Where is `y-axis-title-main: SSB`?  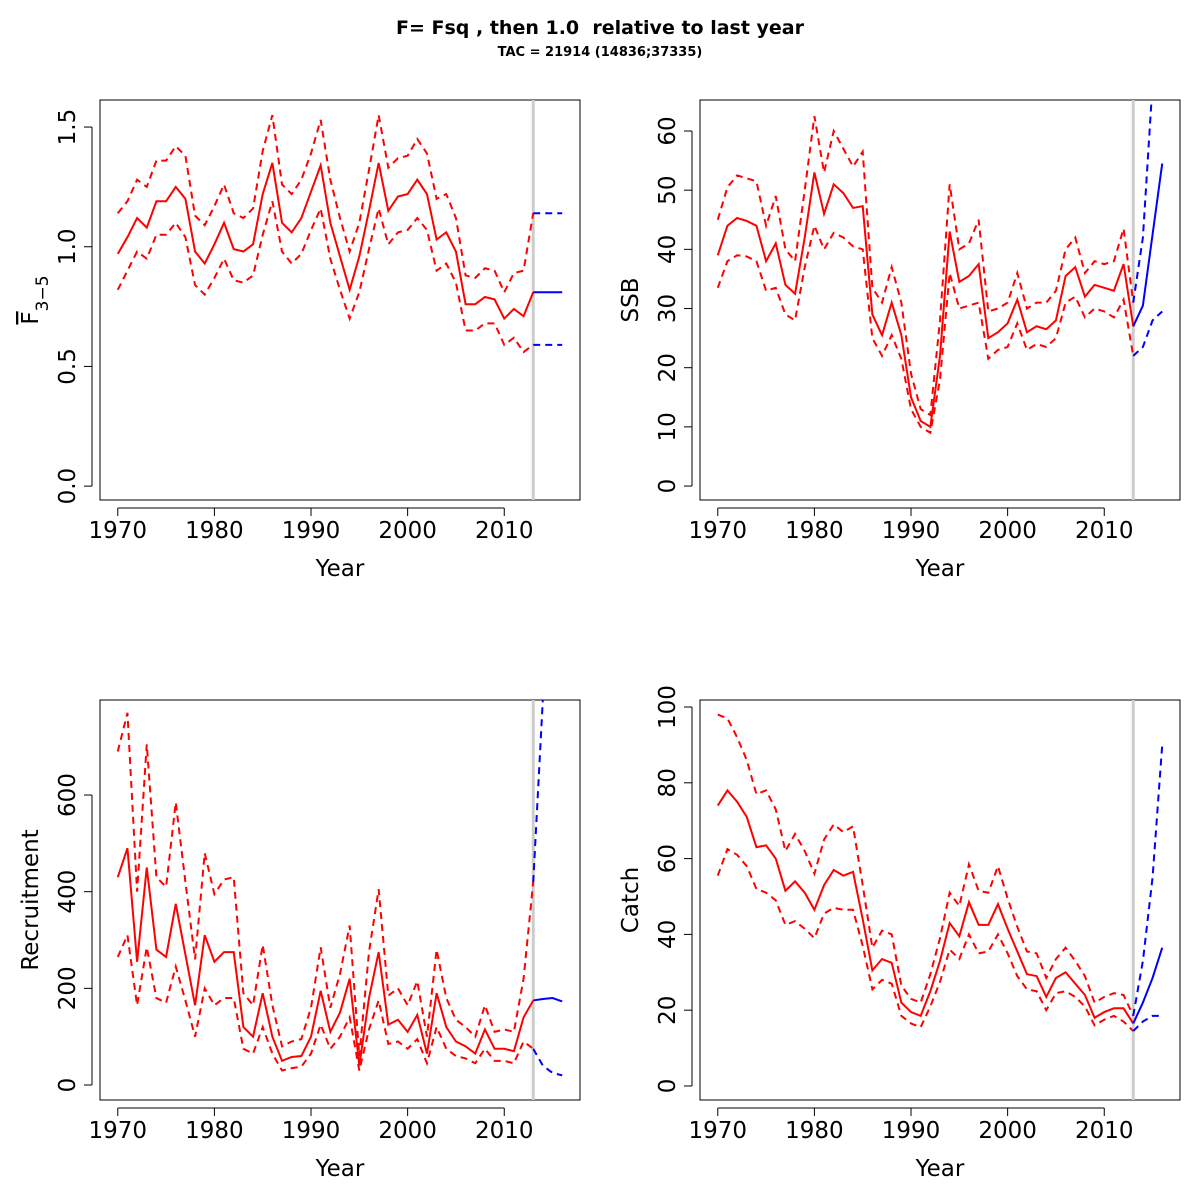
y-axis-title-main: SSB is located at coordinates (631, 300).